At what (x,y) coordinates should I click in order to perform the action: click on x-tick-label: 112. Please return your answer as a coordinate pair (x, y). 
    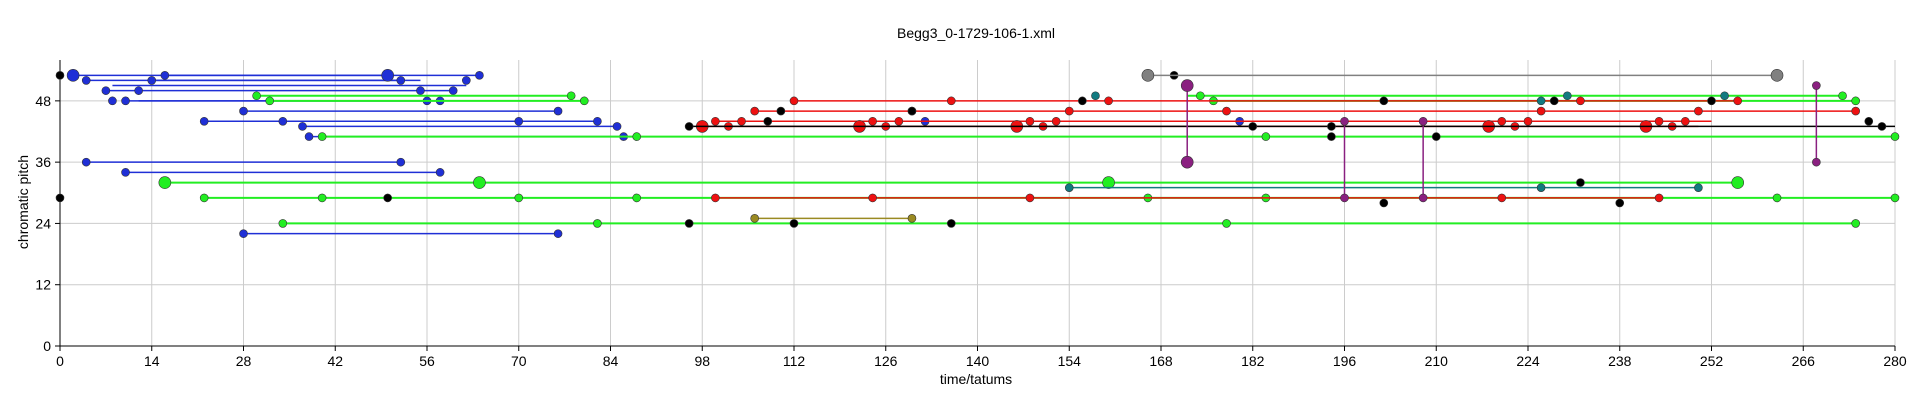
    Looking at the image, I should click on (794, 361).